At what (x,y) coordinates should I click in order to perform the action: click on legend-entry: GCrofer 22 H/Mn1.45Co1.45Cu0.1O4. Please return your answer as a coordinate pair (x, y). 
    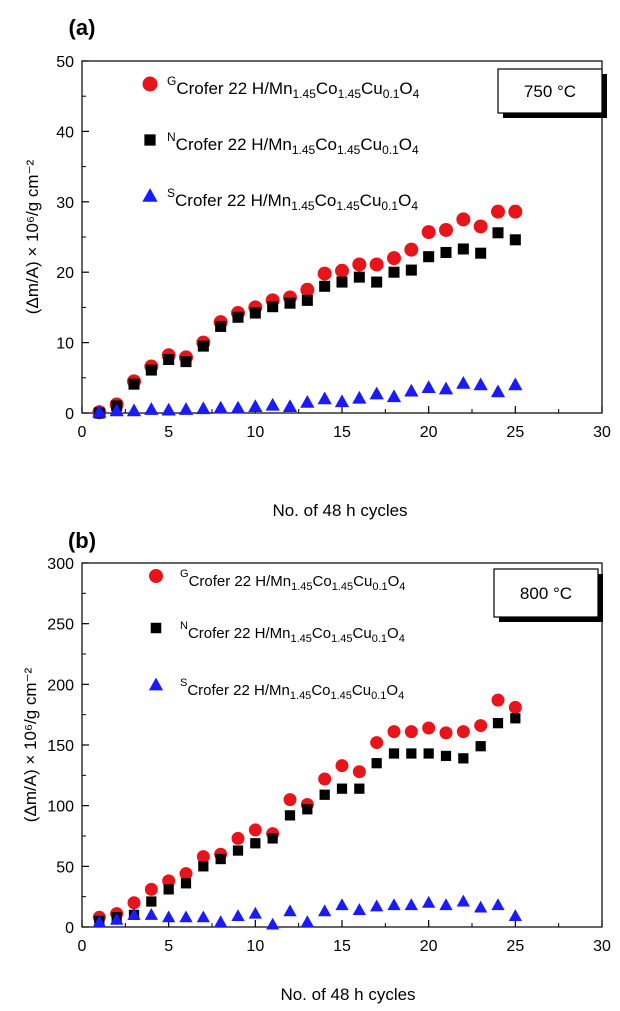
    Looking at the image, I should click on (281, 87).